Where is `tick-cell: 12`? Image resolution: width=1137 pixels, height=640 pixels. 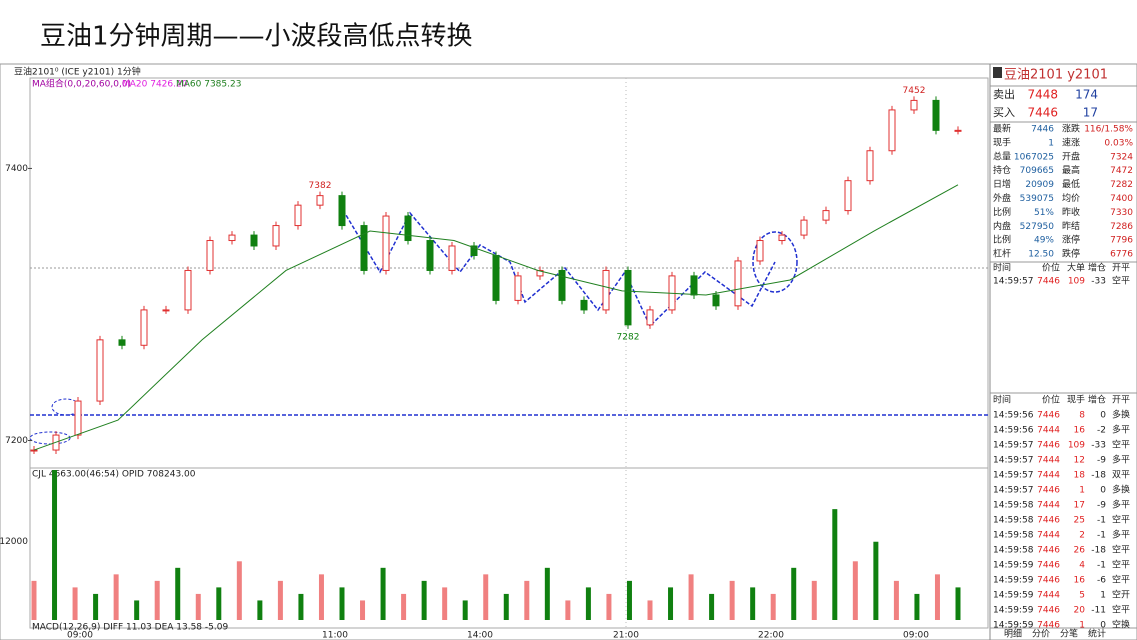 tick-cell: 12 is located at coordinates (1079, 461).